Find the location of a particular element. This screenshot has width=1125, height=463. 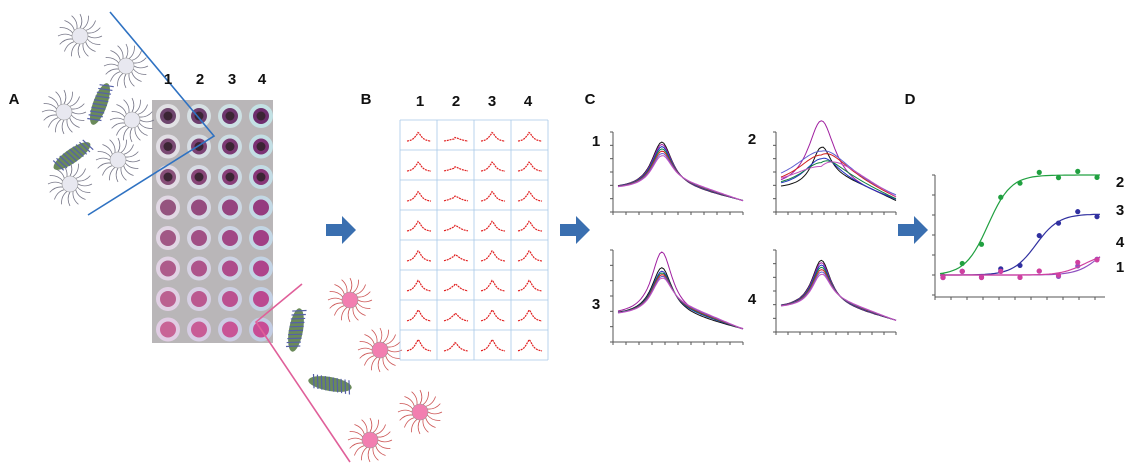

column-label: 1 is located at coordinates (420, 101).